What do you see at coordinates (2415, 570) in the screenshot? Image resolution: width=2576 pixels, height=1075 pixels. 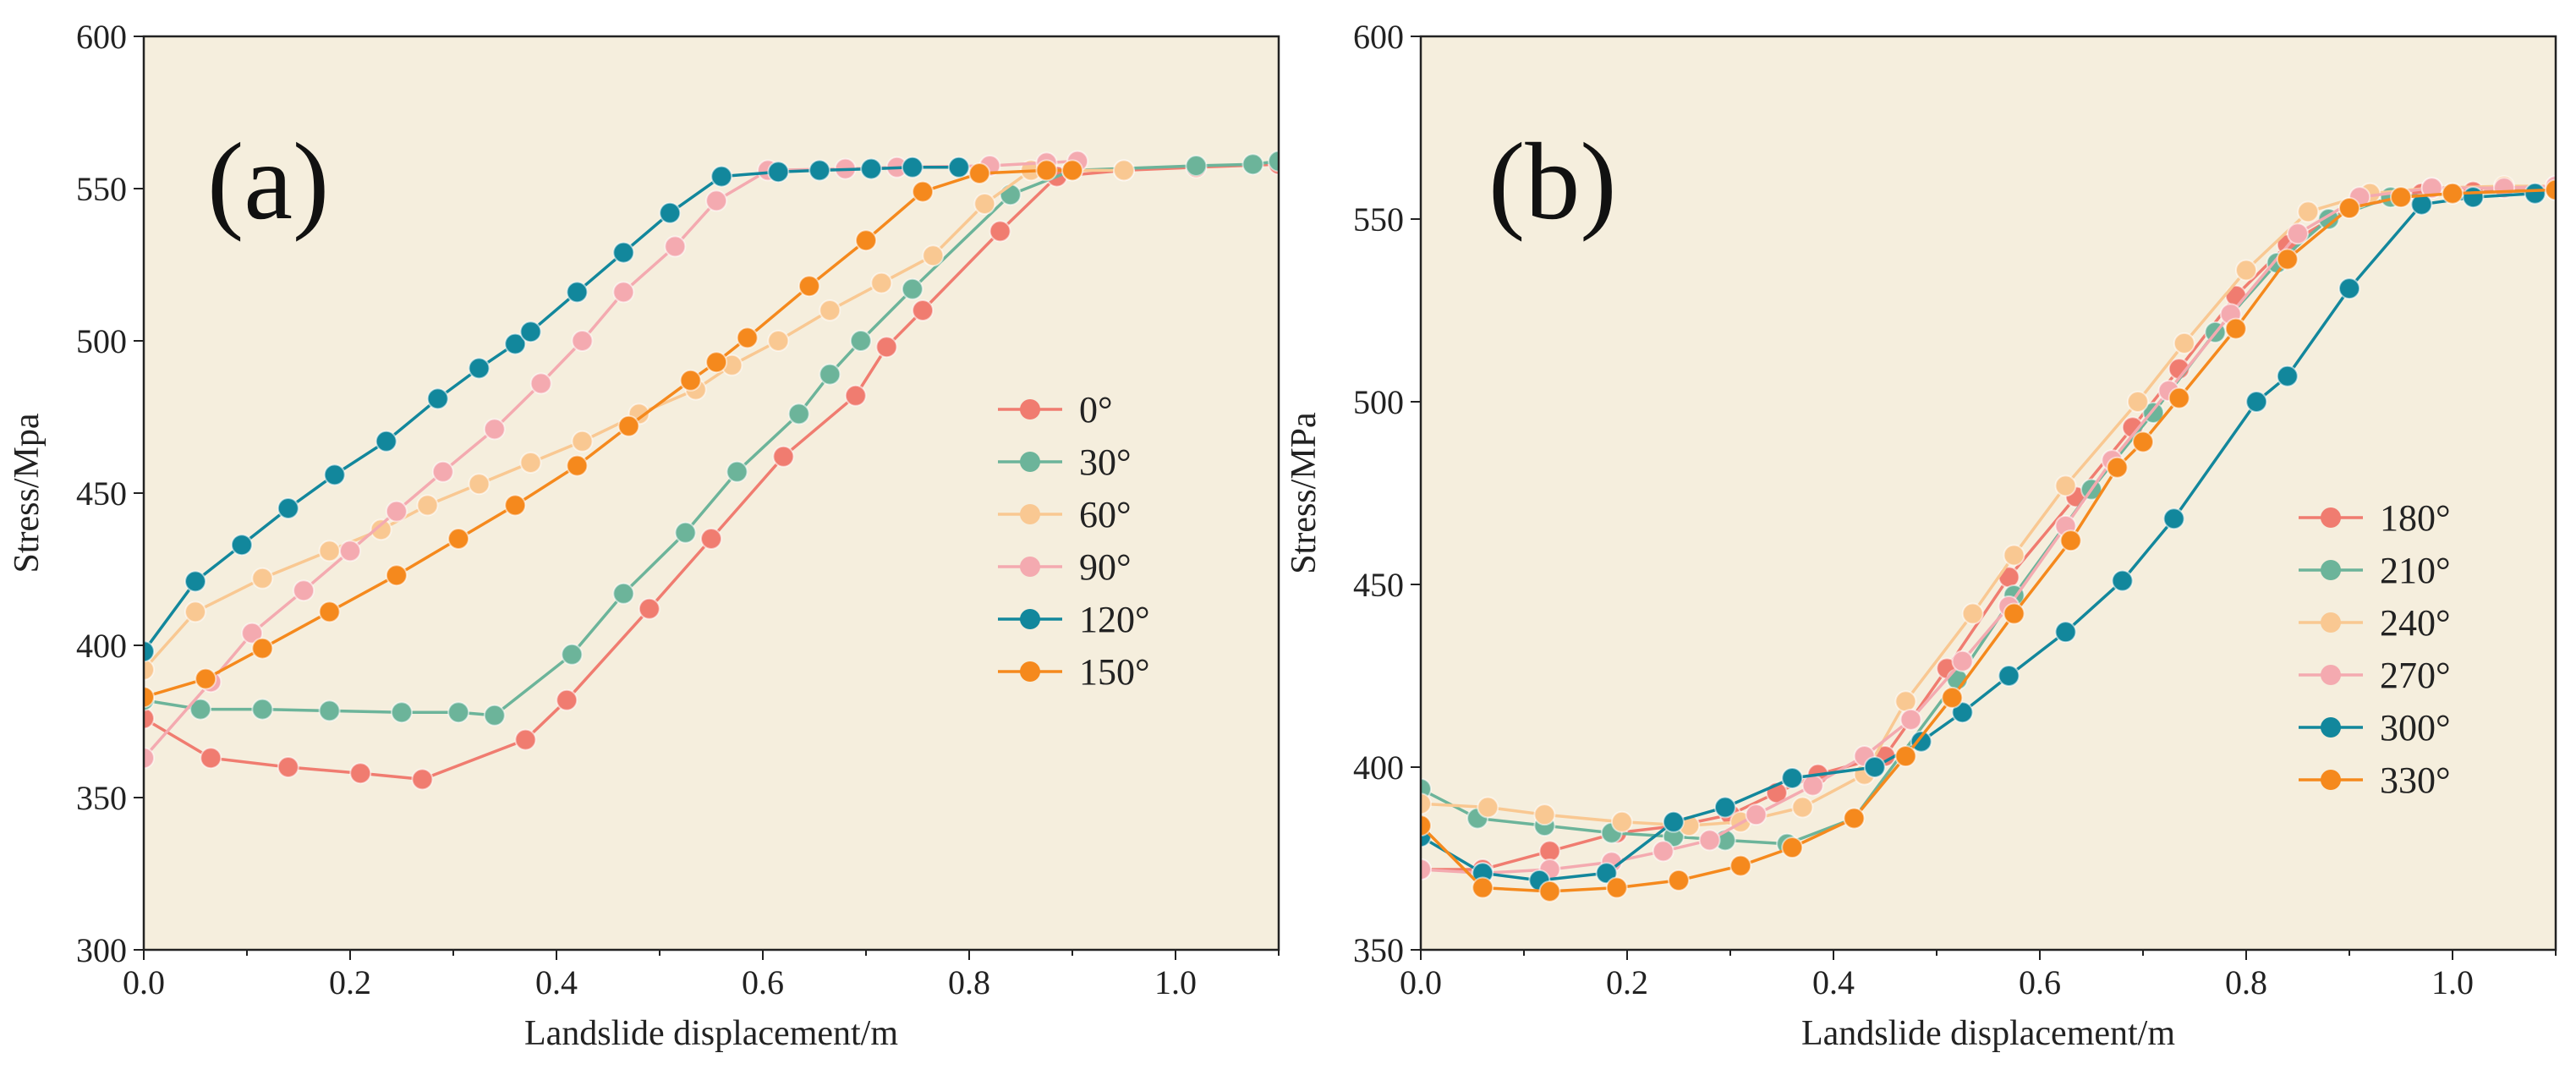 I see `legend-label: 210°` at bounding box center [2415, 570].